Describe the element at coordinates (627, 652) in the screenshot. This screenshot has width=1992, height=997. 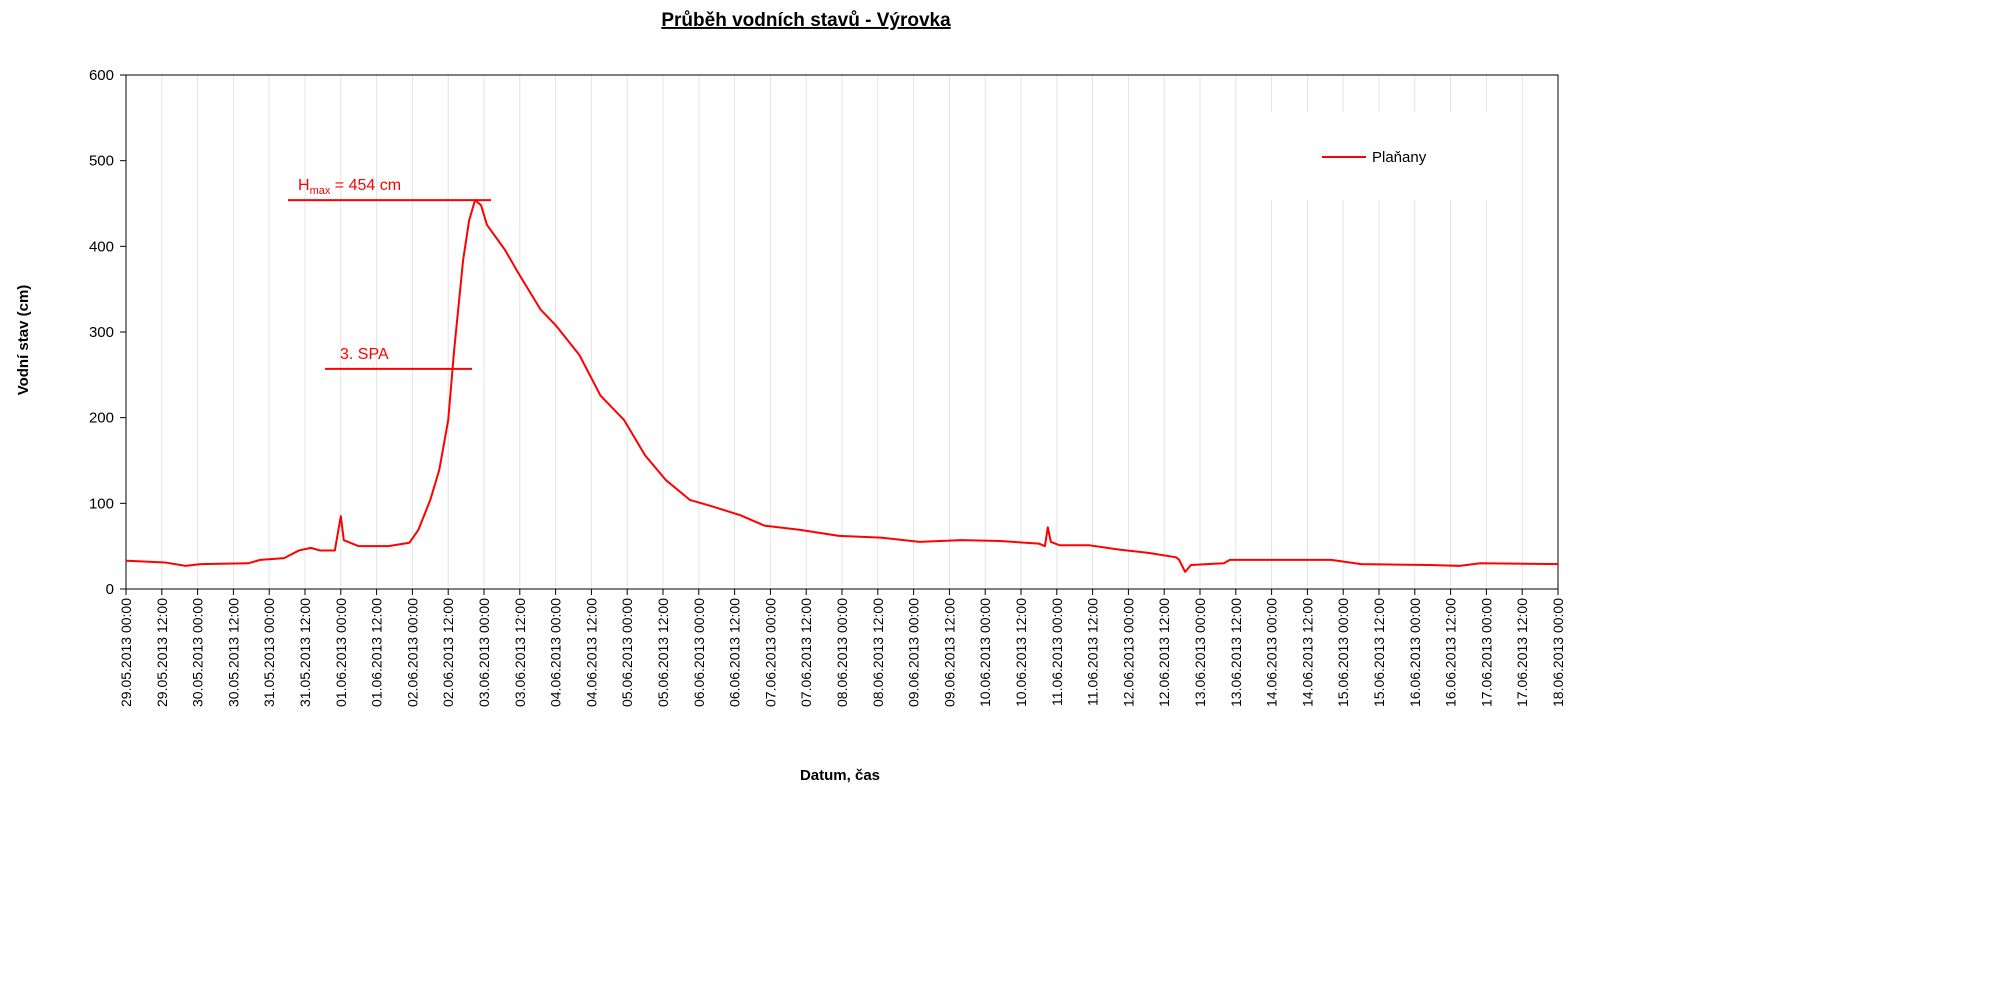
I see `x-tick-label: 05.06.2013 00:00` at that location.